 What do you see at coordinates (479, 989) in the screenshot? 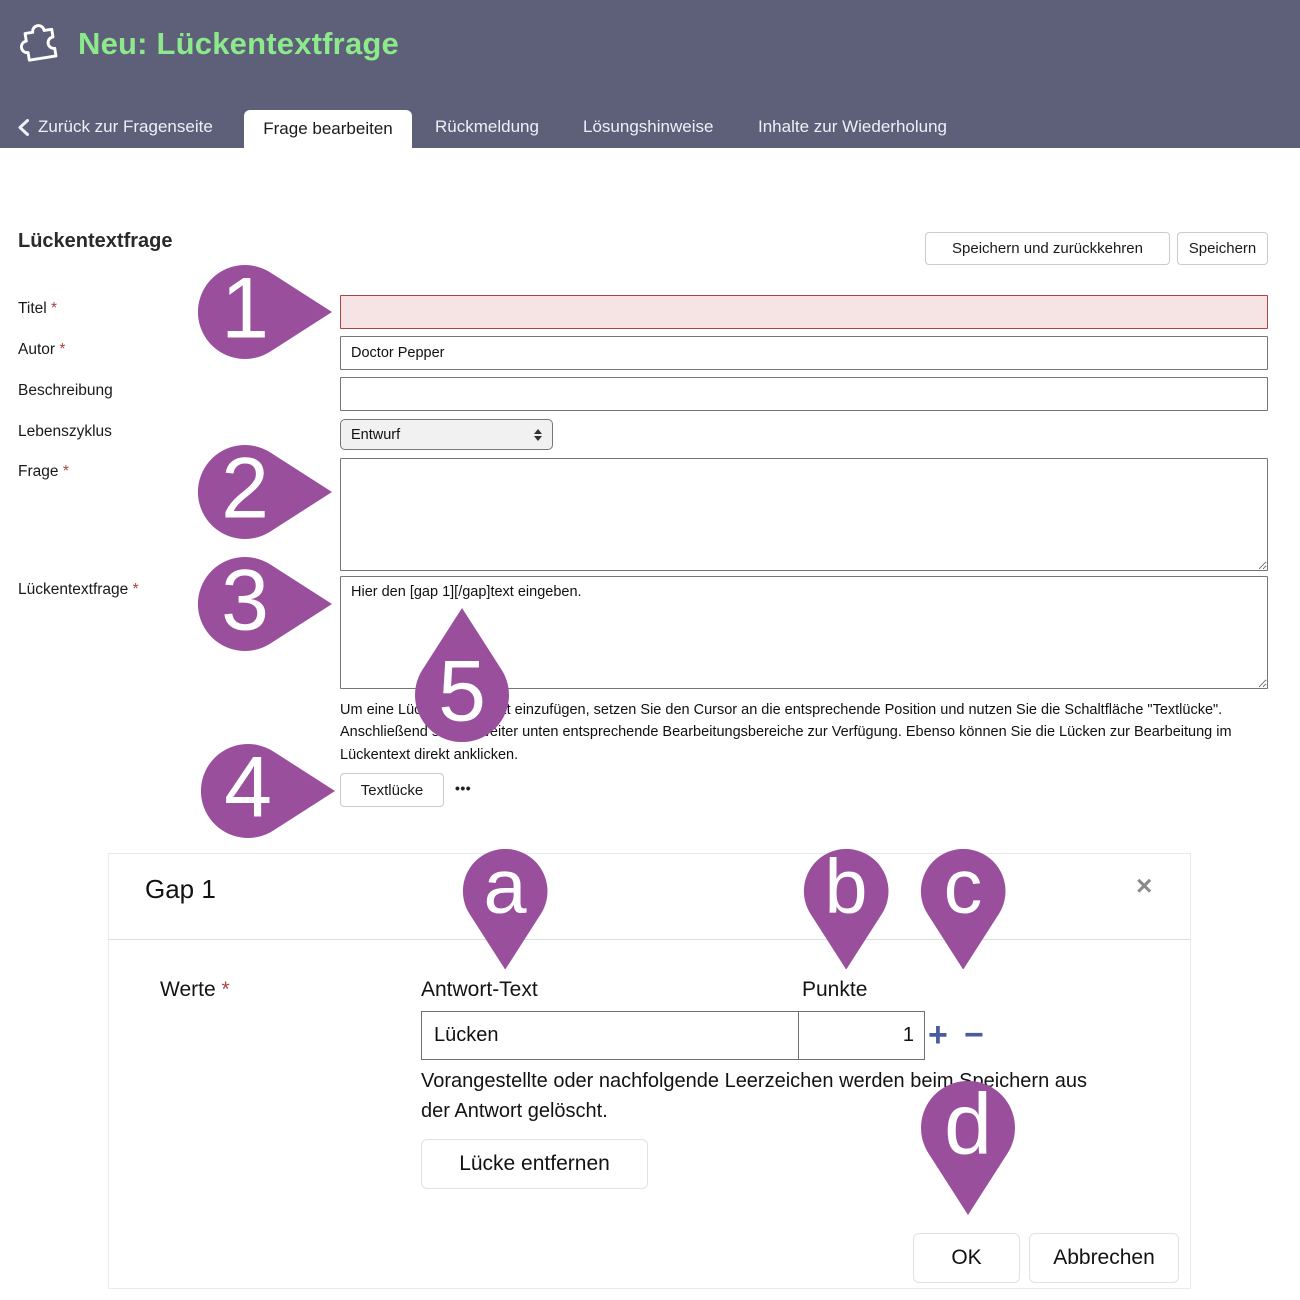
I see `antwort-text-column-header: Antwort-Text` at bounding box center [479, 989].